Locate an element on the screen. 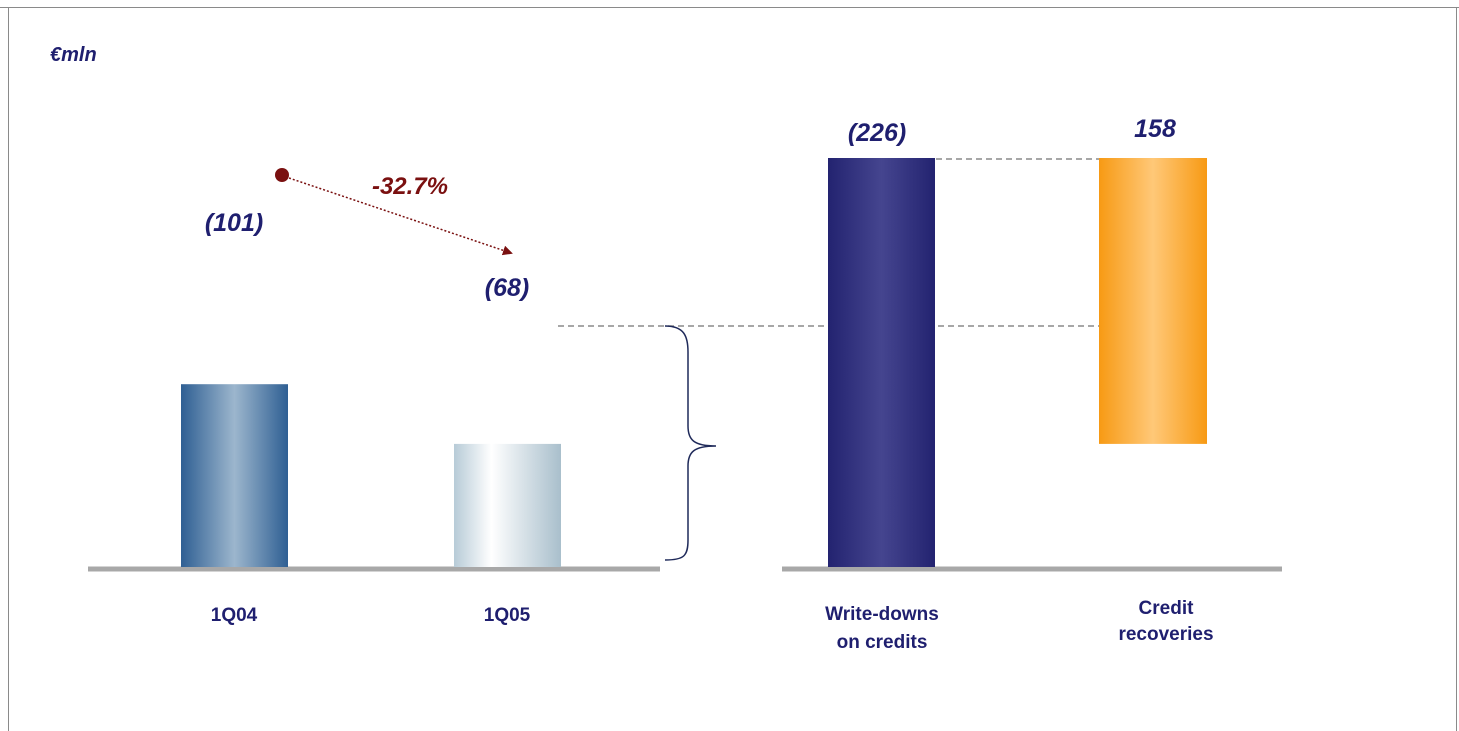 This screenshot has height=731, width=1459. frame-top is located at coordinates (729, 4).